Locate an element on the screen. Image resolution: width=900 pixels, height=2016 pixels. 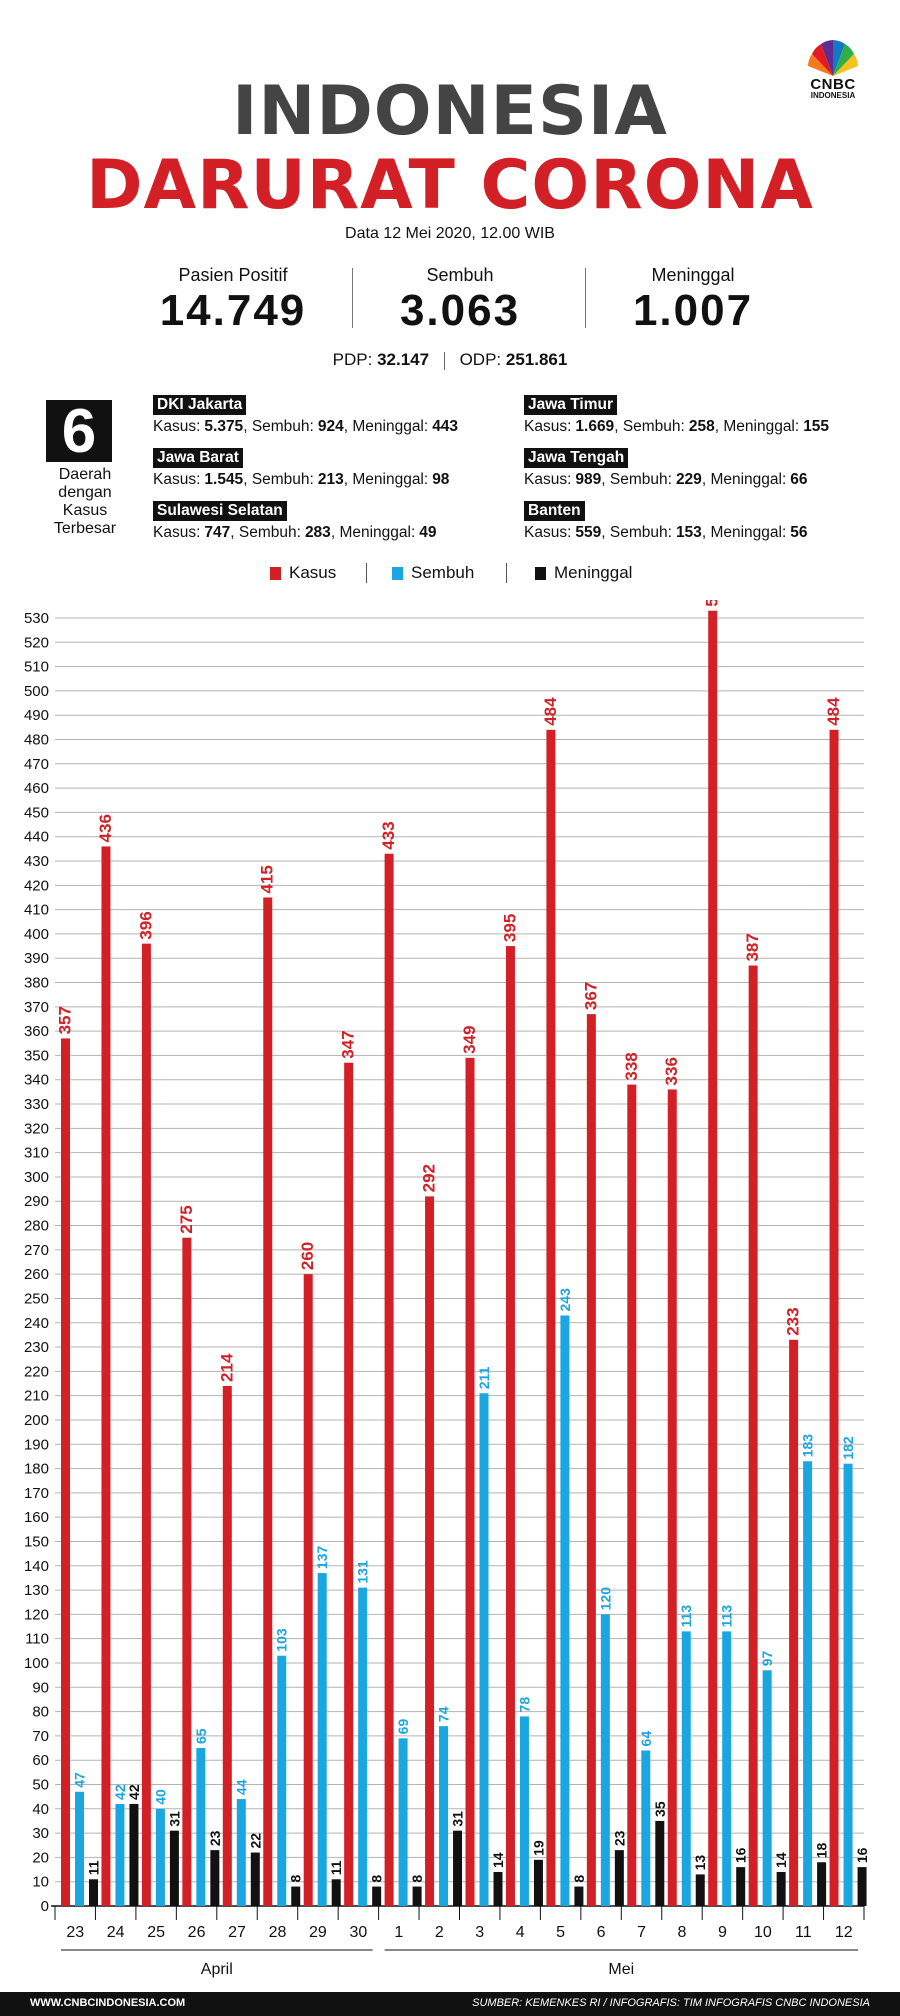
data-label-sembuh: 97 is located at coordinates (767, 1658).